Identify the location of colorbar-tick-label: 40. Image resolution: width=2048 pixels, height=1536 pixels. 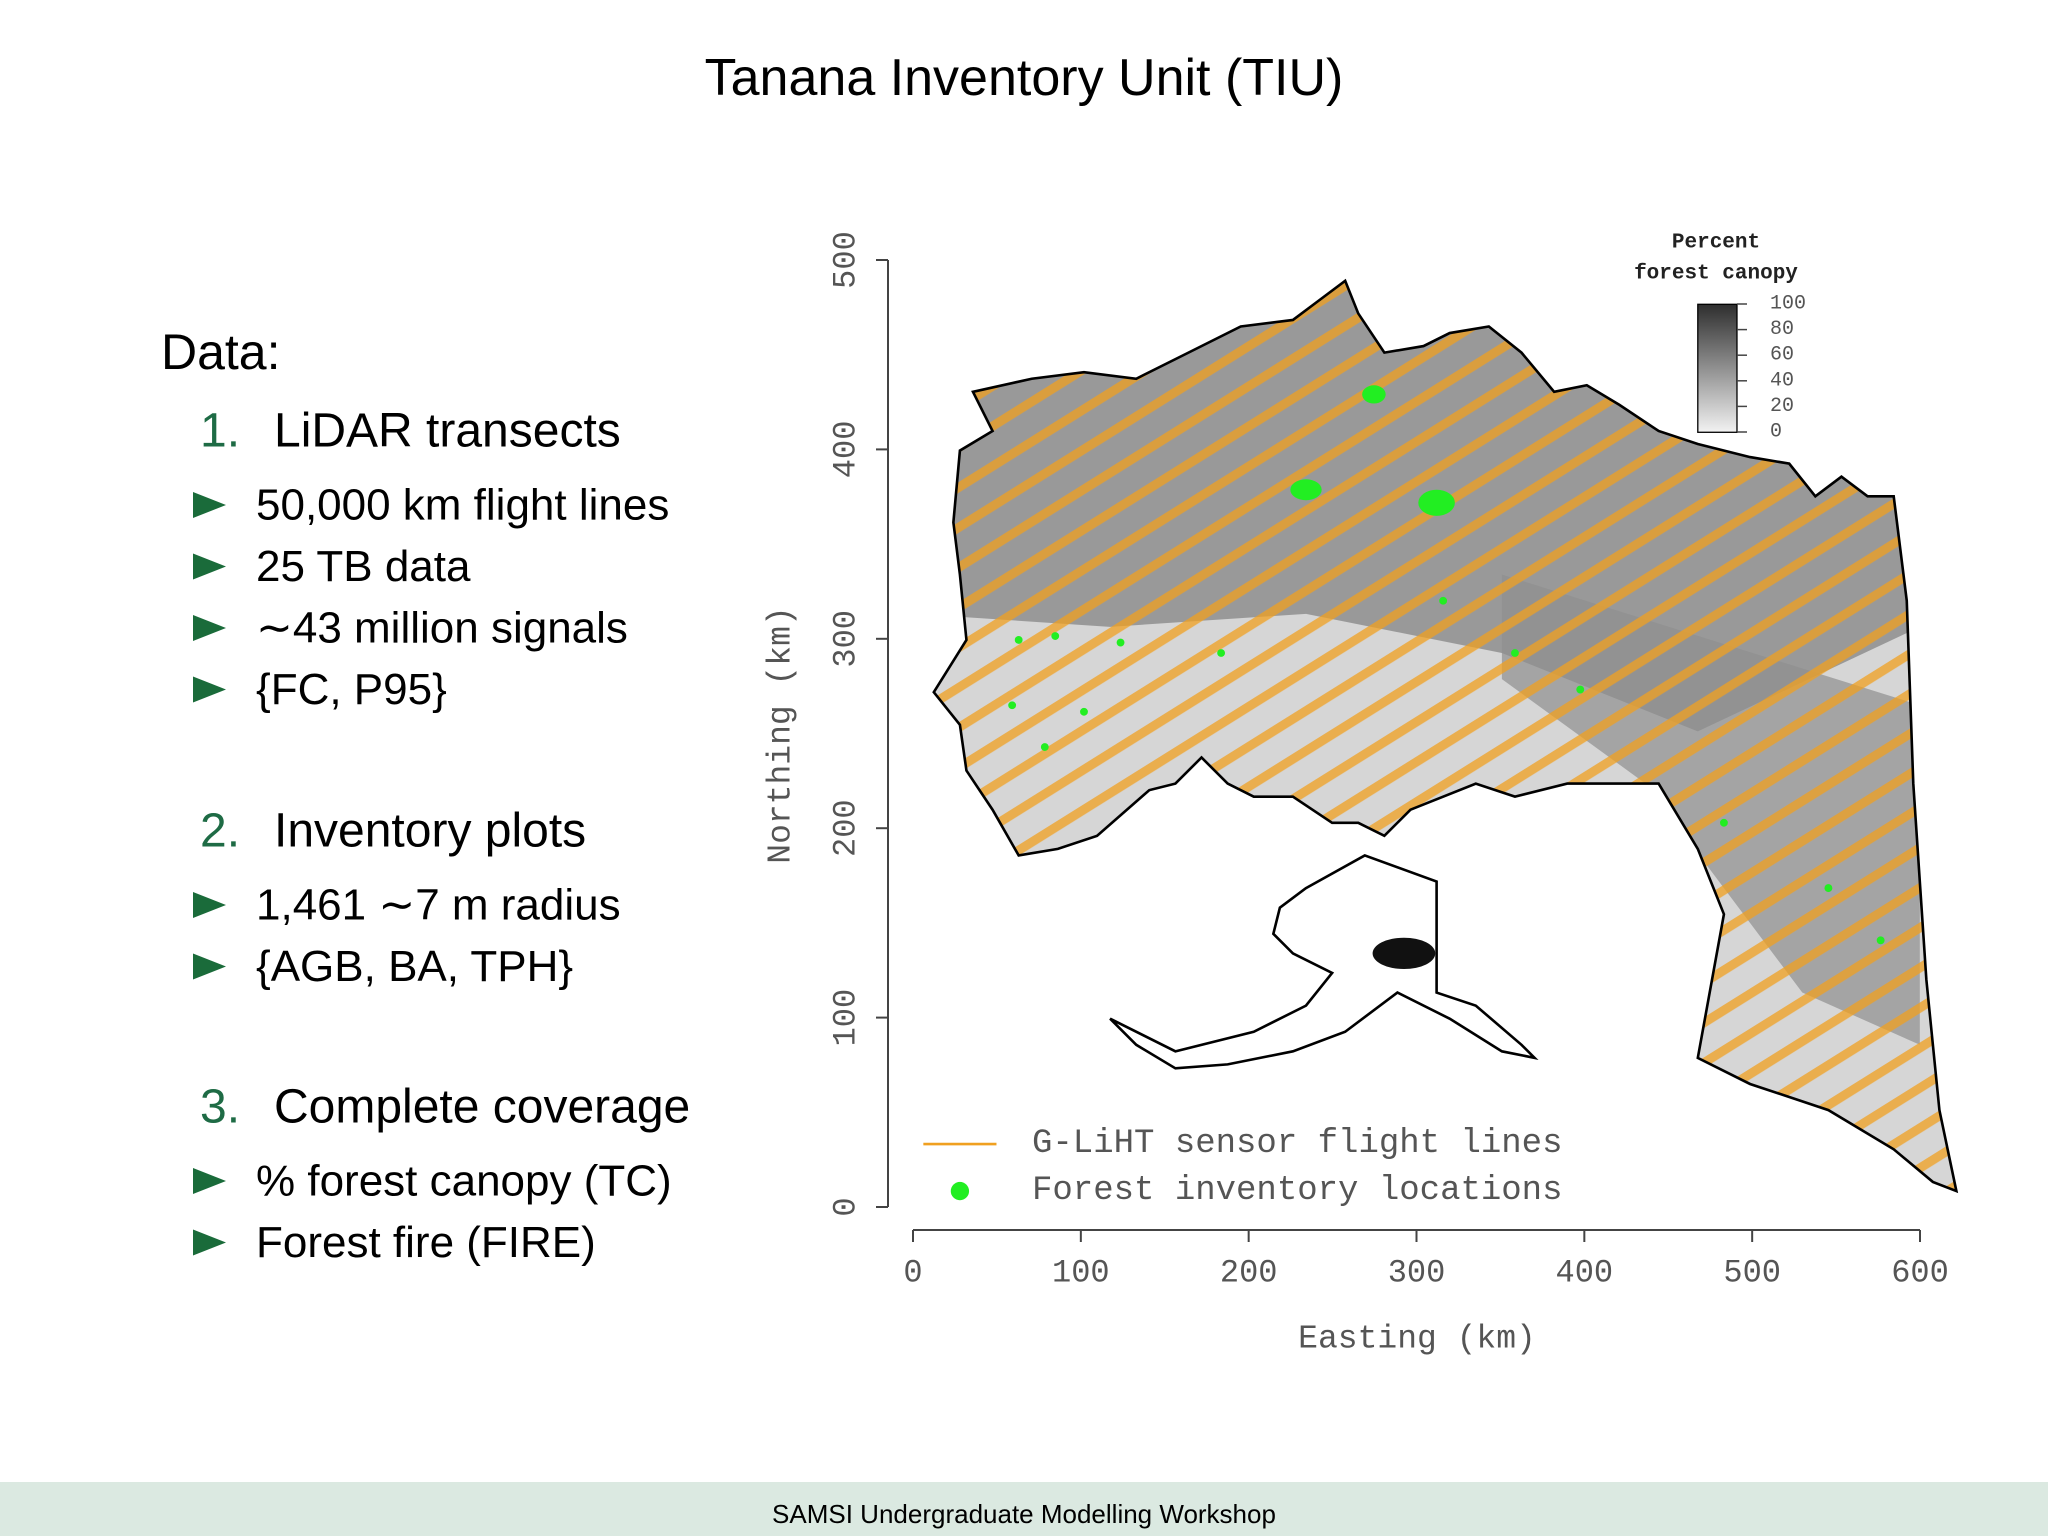
(1782, 380).